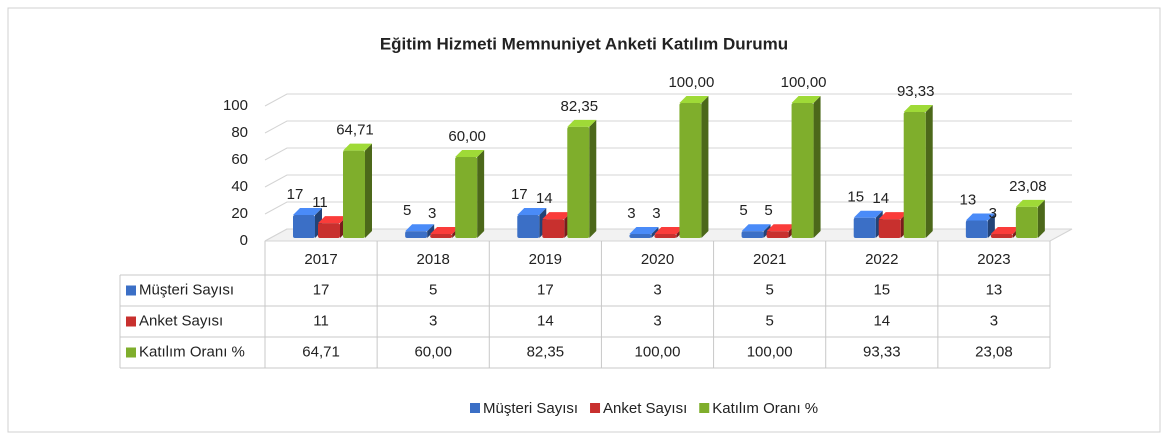 The height and width of the screenshot is (445, 1168). I want to click on table-cell: 60,00, so click(433, 351).